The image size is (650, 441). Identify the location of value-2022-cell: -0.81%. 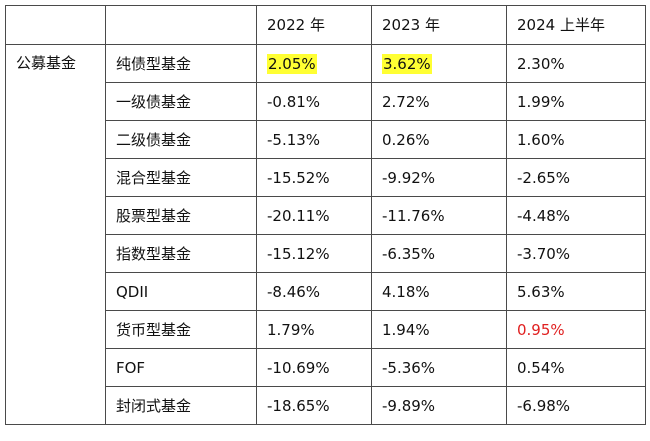
(314, 101).